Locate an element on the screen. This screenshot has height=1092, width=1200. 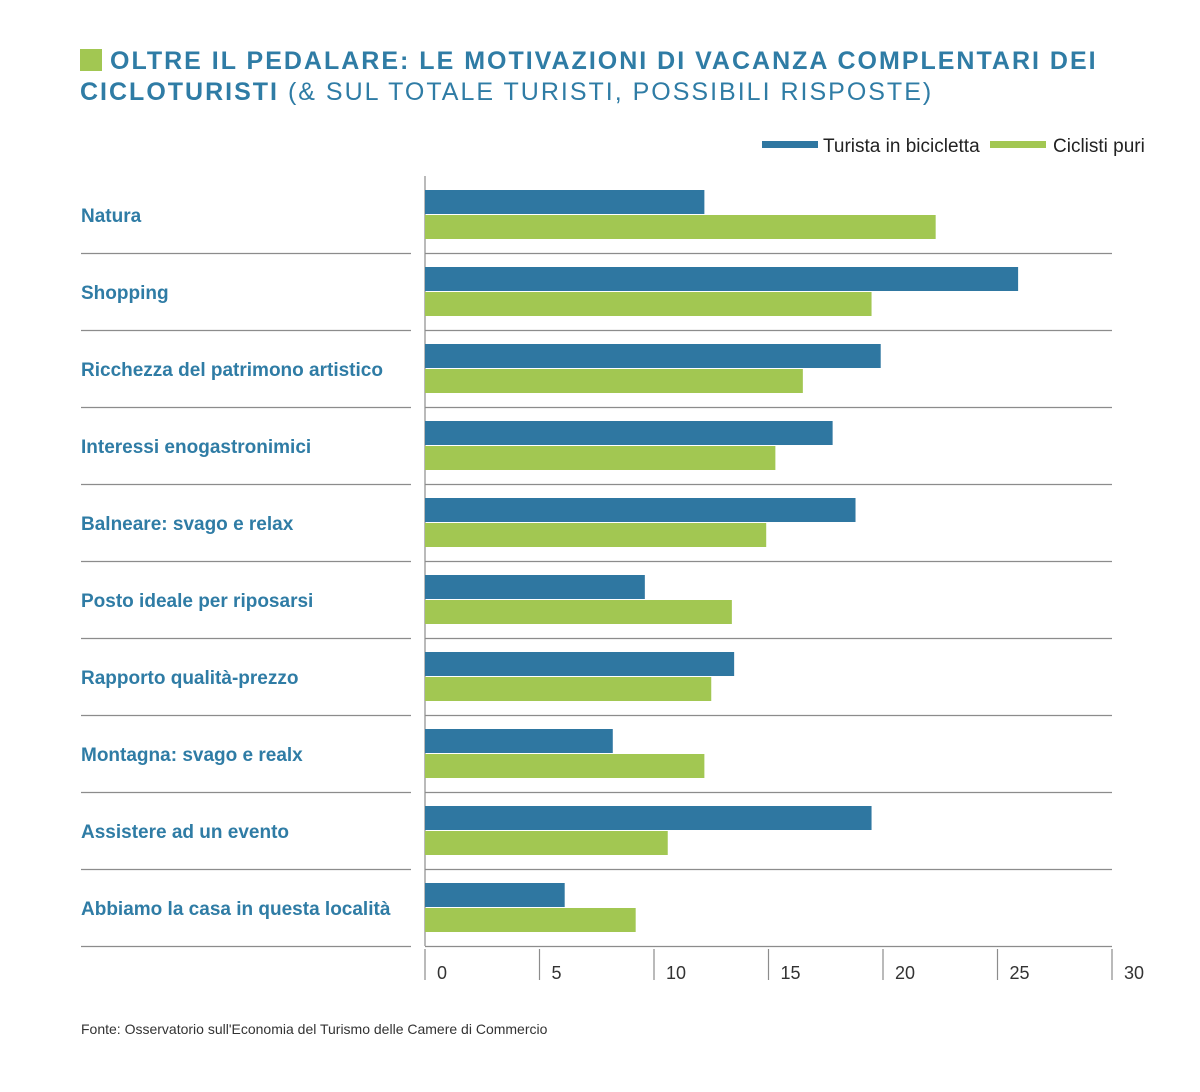
x-tick-label: 5 is located at coordinates (557, 973).